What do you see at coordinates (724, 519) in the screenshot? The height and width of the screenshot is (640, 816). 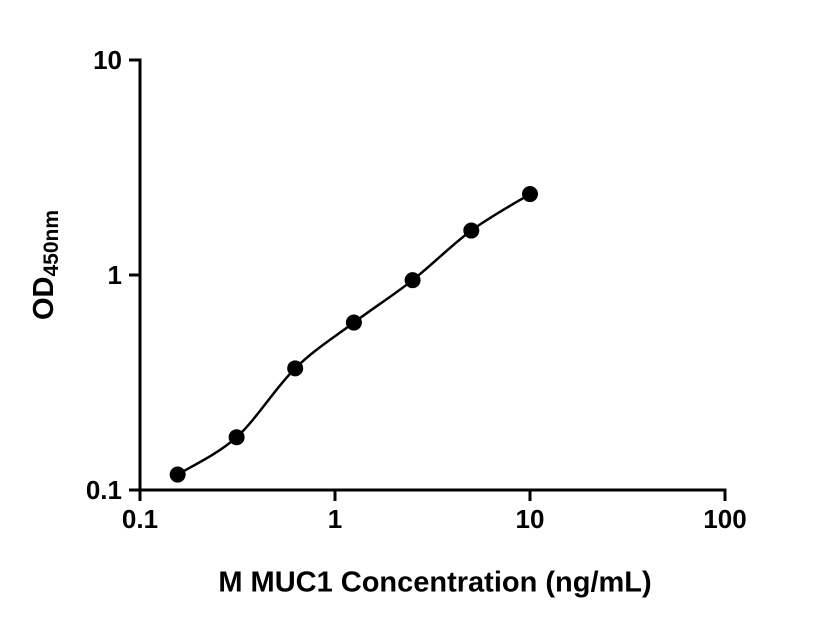 I see `x-tick-label: 100` at bounding box center [724, 519].